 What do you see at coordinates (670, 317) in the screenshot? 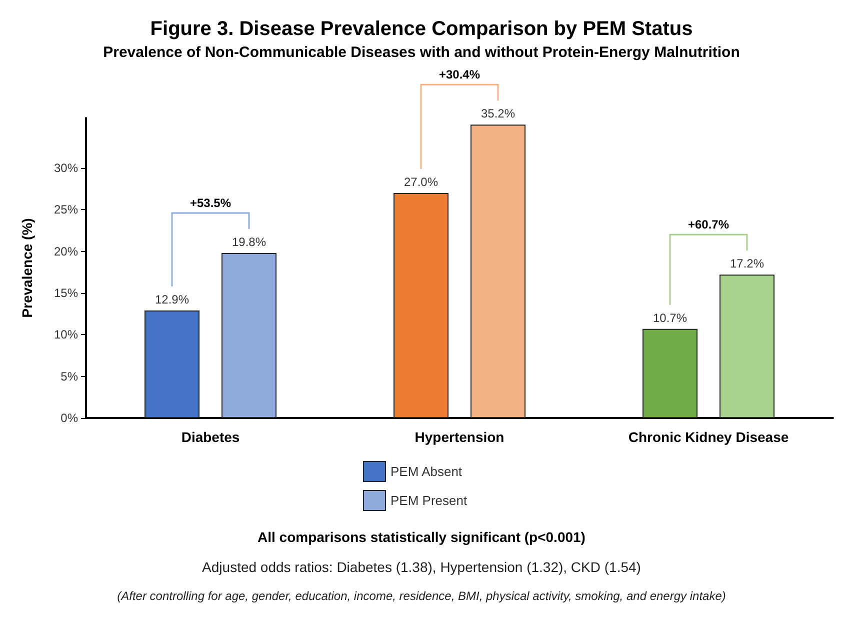
I see `data-label: 10.7%` at bounding box center [670, 317].